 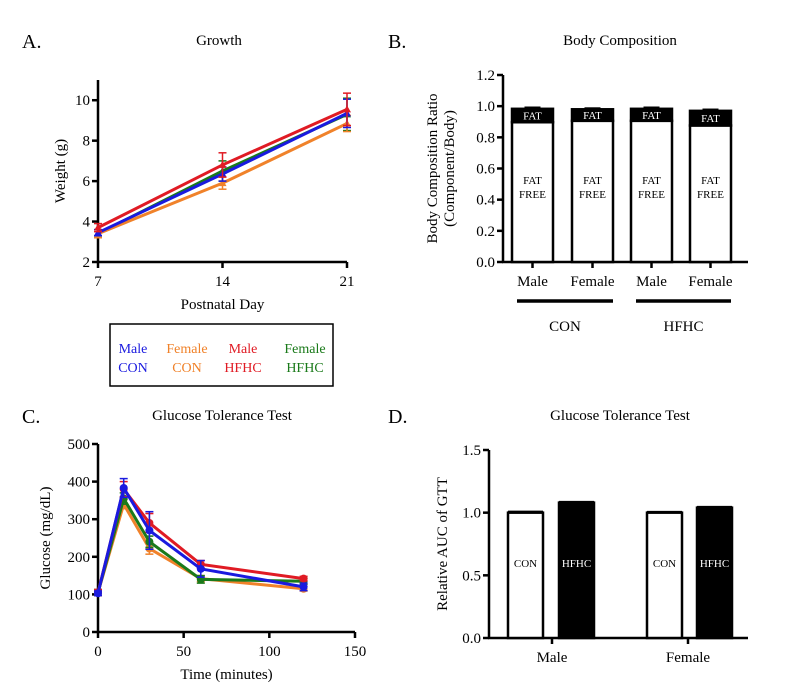 I want to click on y-tick-label: 200, so click(x=79, y=558).